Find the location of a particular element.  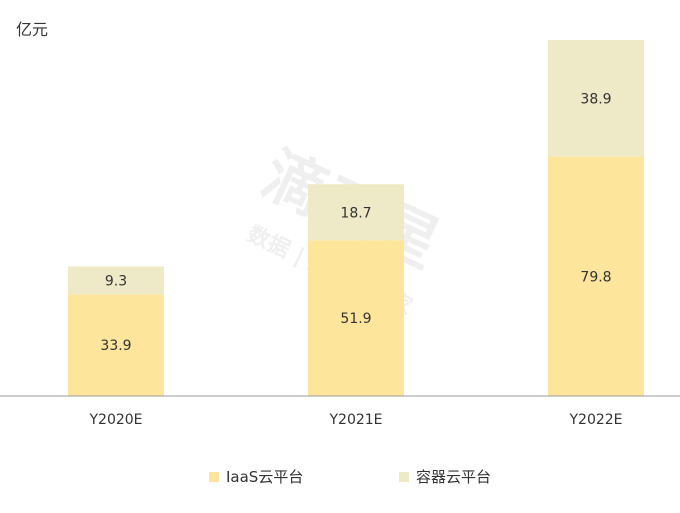

legend-item-iaas: IaaS云平台 is located at coordinates (256, 476).